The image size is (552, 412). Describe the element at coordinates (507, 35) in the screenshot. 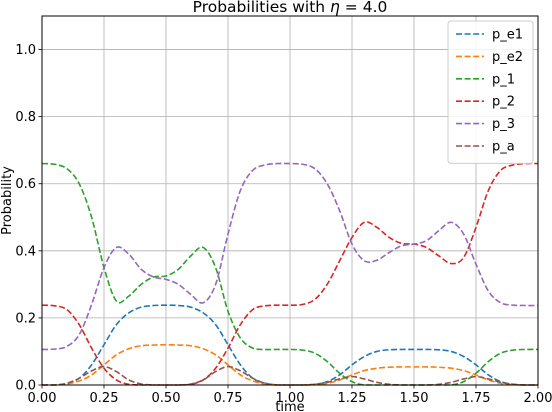

I see `legend-label: p_e1` at that location.